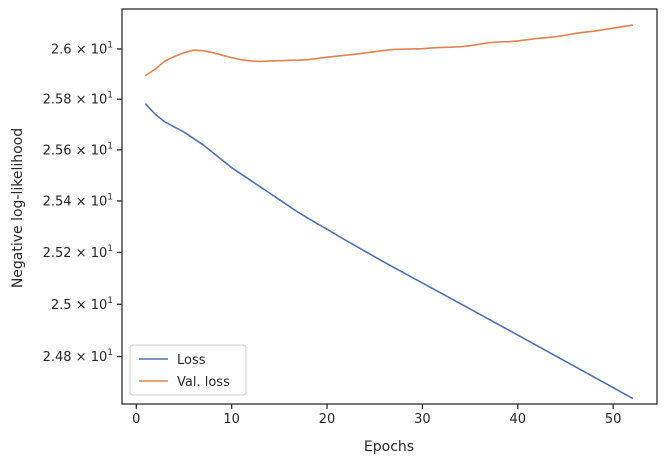 The image size is (667, 463). What do you see at coordinates (78, 99) in the screenshot?
I see `y-tick-label: 2.58 × 10¹` at bounding box center [78, 99].